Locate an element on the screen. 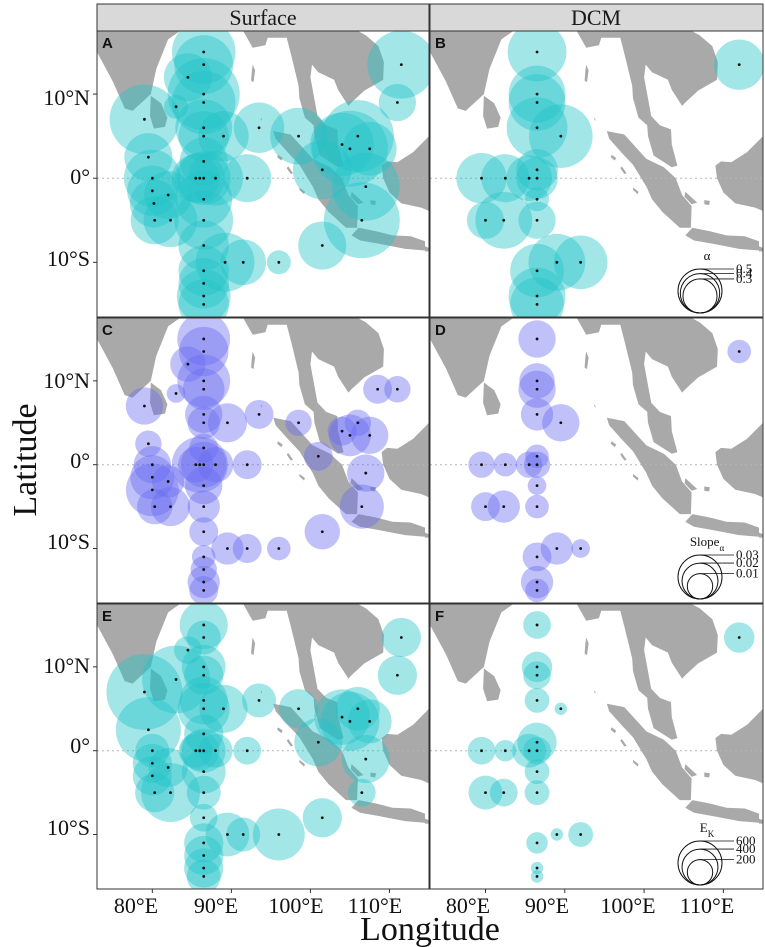 The image size is (765, 947). panel-border is located at coordinates (596, 746).